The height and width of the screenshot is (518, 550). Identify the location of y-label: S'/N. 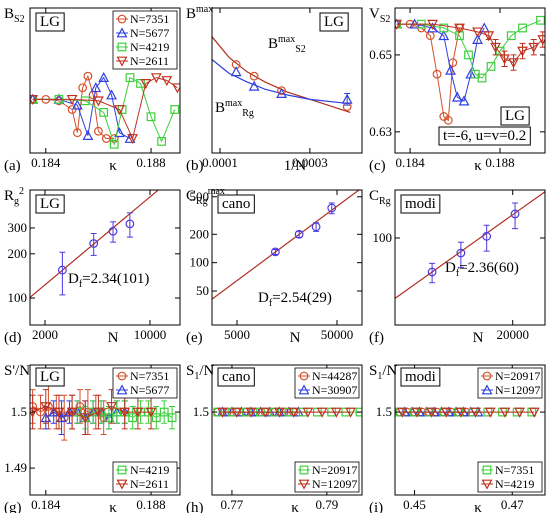
(17, 371).